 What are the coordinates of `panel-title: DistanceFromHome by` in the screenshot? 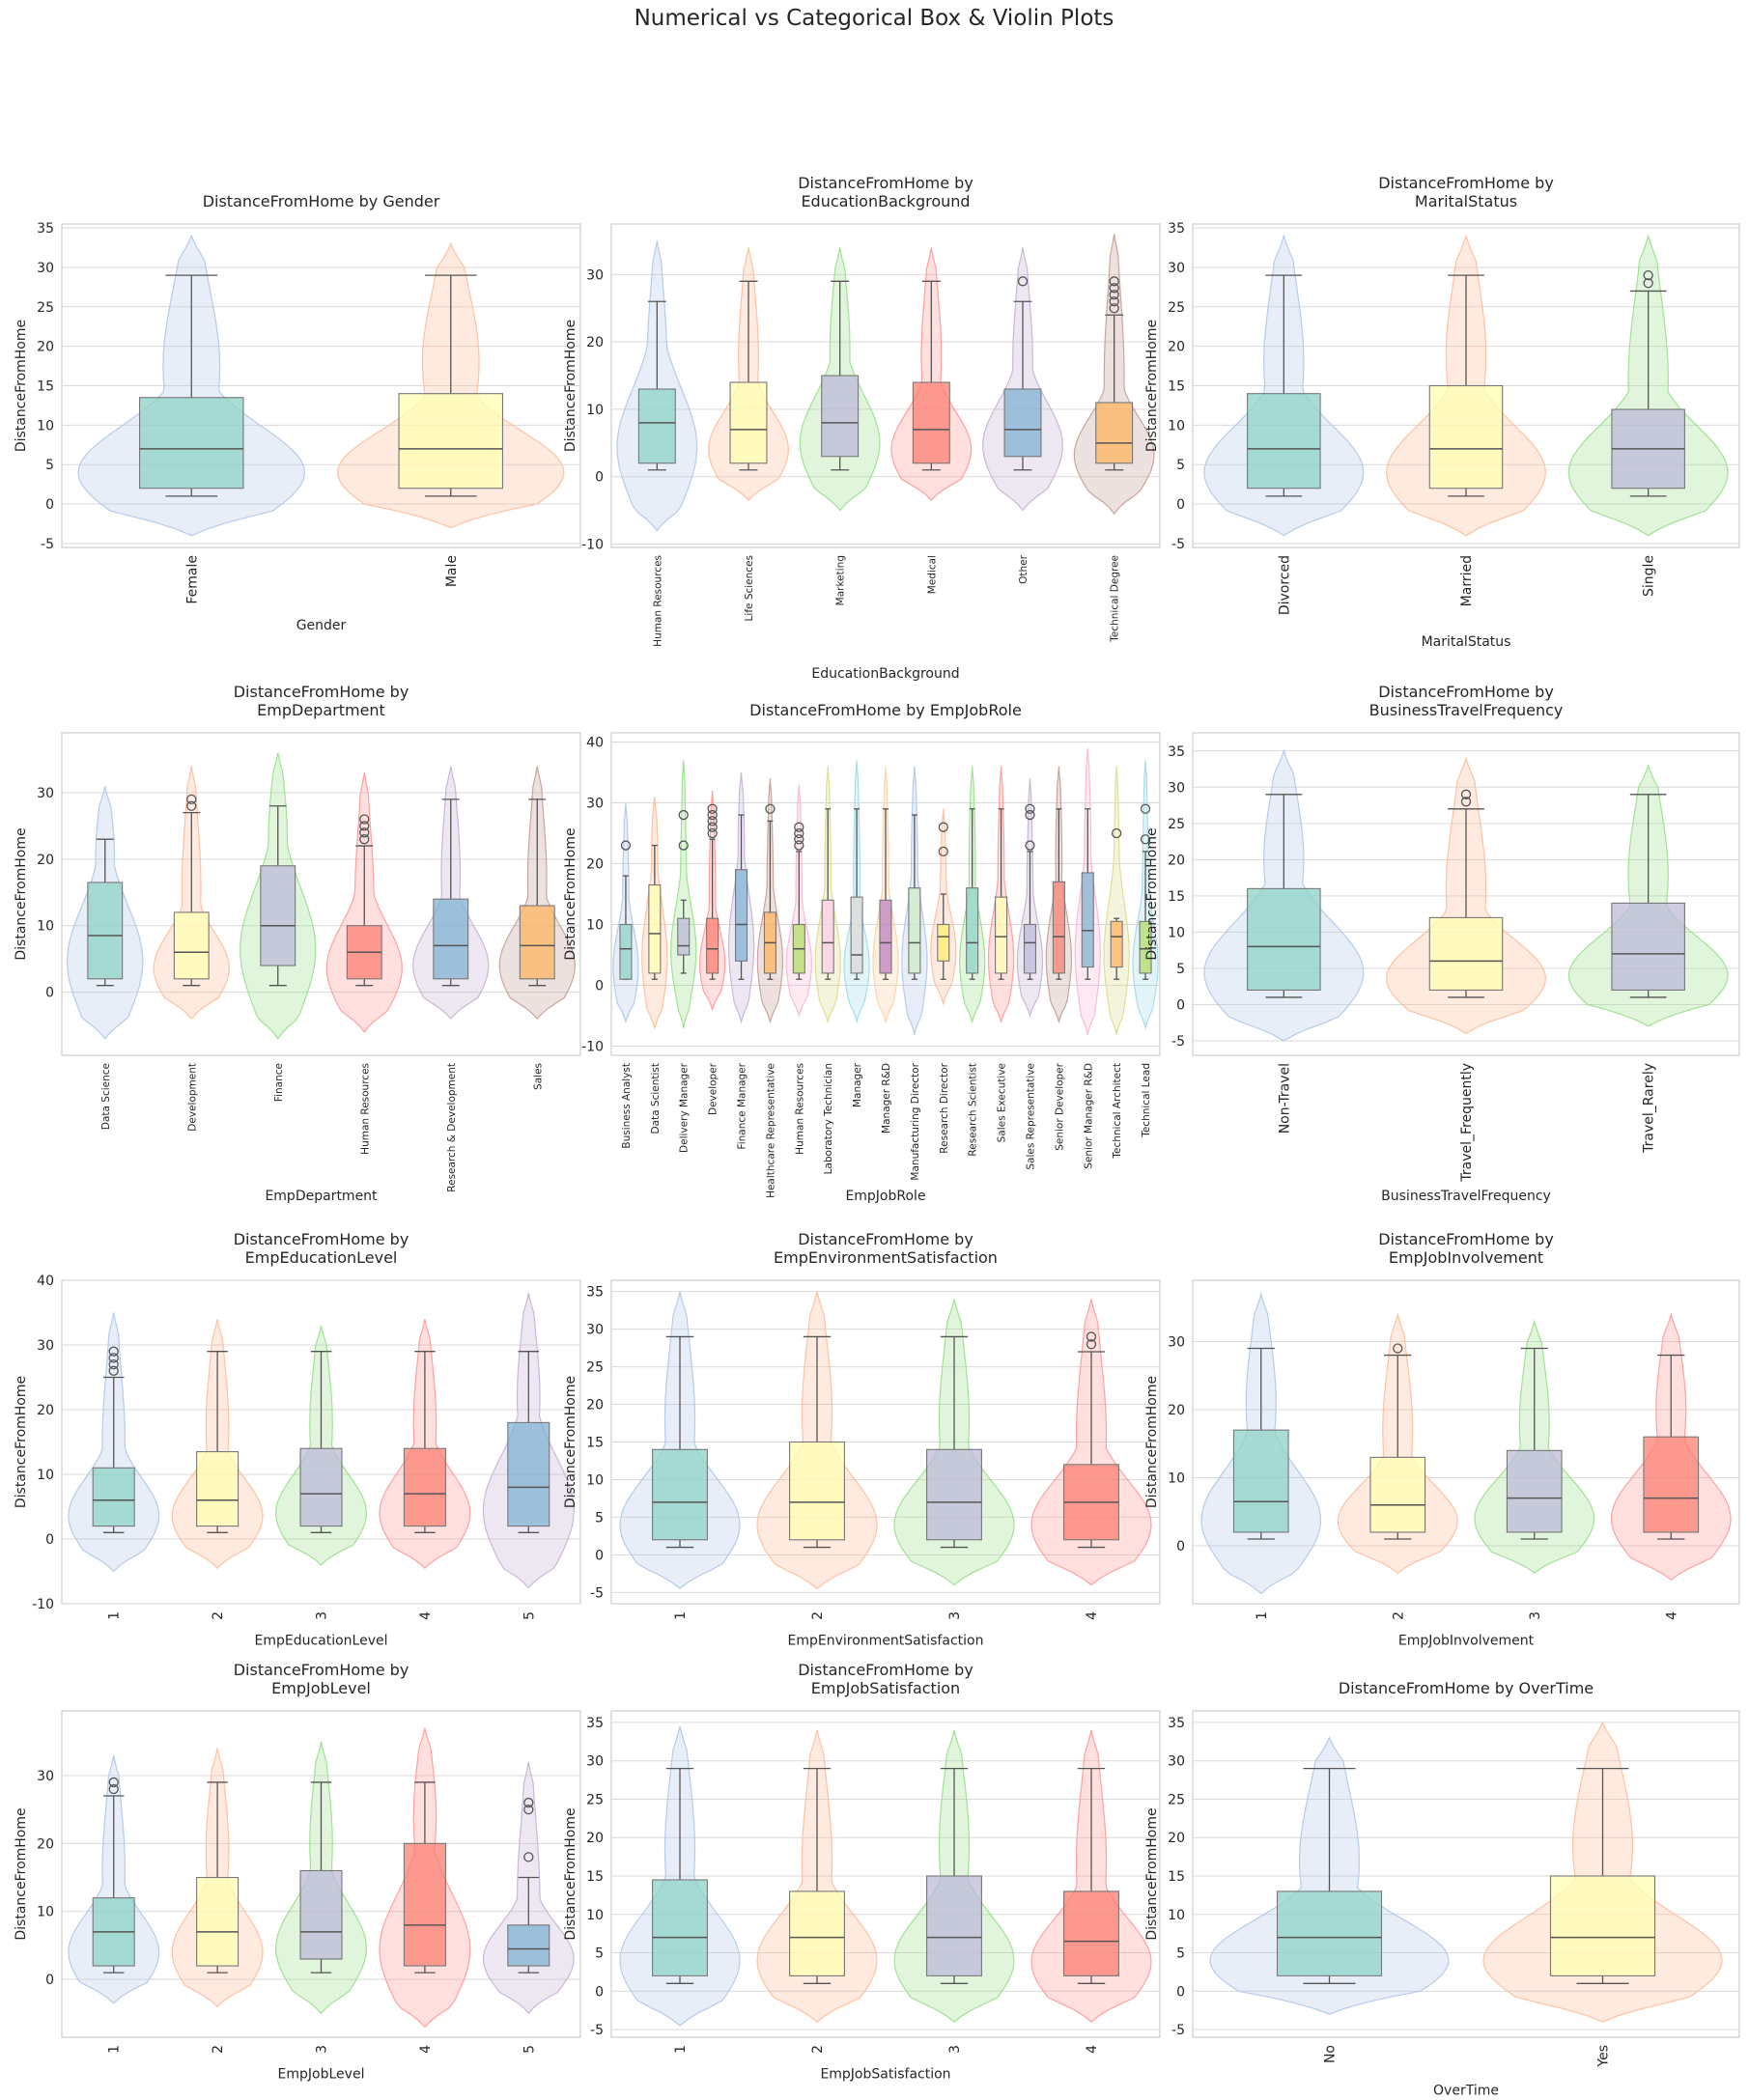 It's located at (1466, 183).